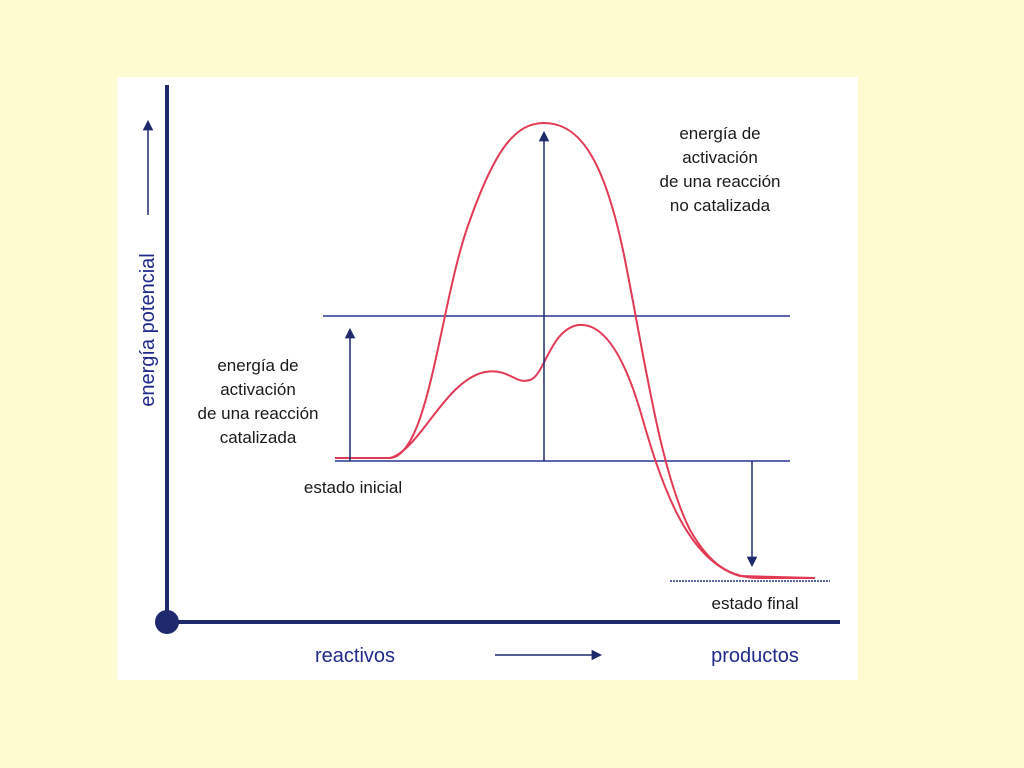  I want to click on y-label: energía potencial, so click(148, 329).